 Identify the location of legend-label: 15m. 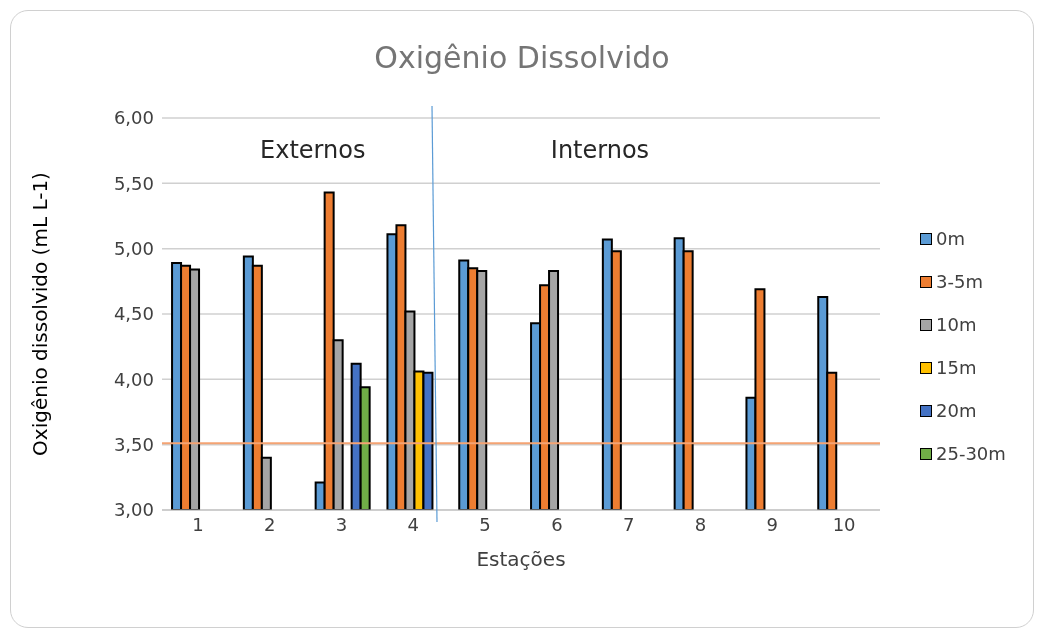
(956, 367).